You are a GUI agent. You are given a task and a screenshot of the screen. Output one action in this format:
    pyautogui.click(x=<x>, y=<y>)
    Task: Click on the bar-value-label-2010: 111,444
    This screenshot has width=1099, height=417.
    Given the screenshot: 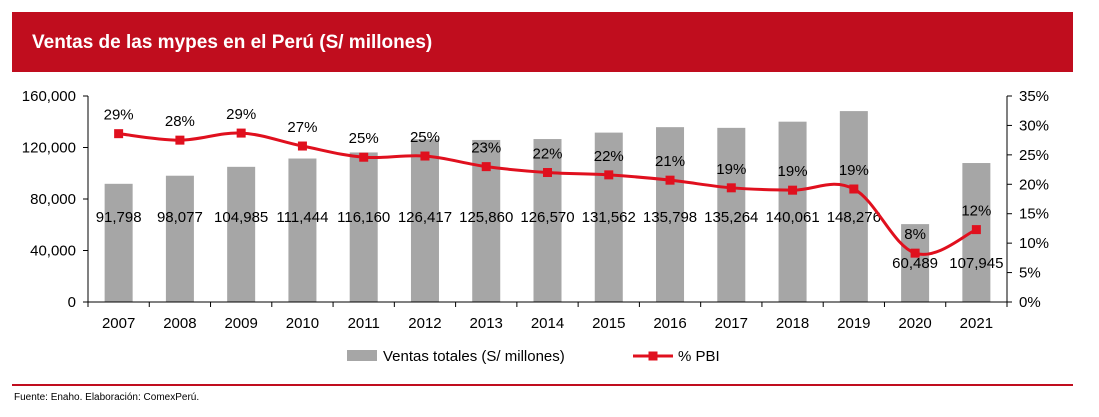 What is the action you would take?
    pyautogui.click(x=302, y=217)
    